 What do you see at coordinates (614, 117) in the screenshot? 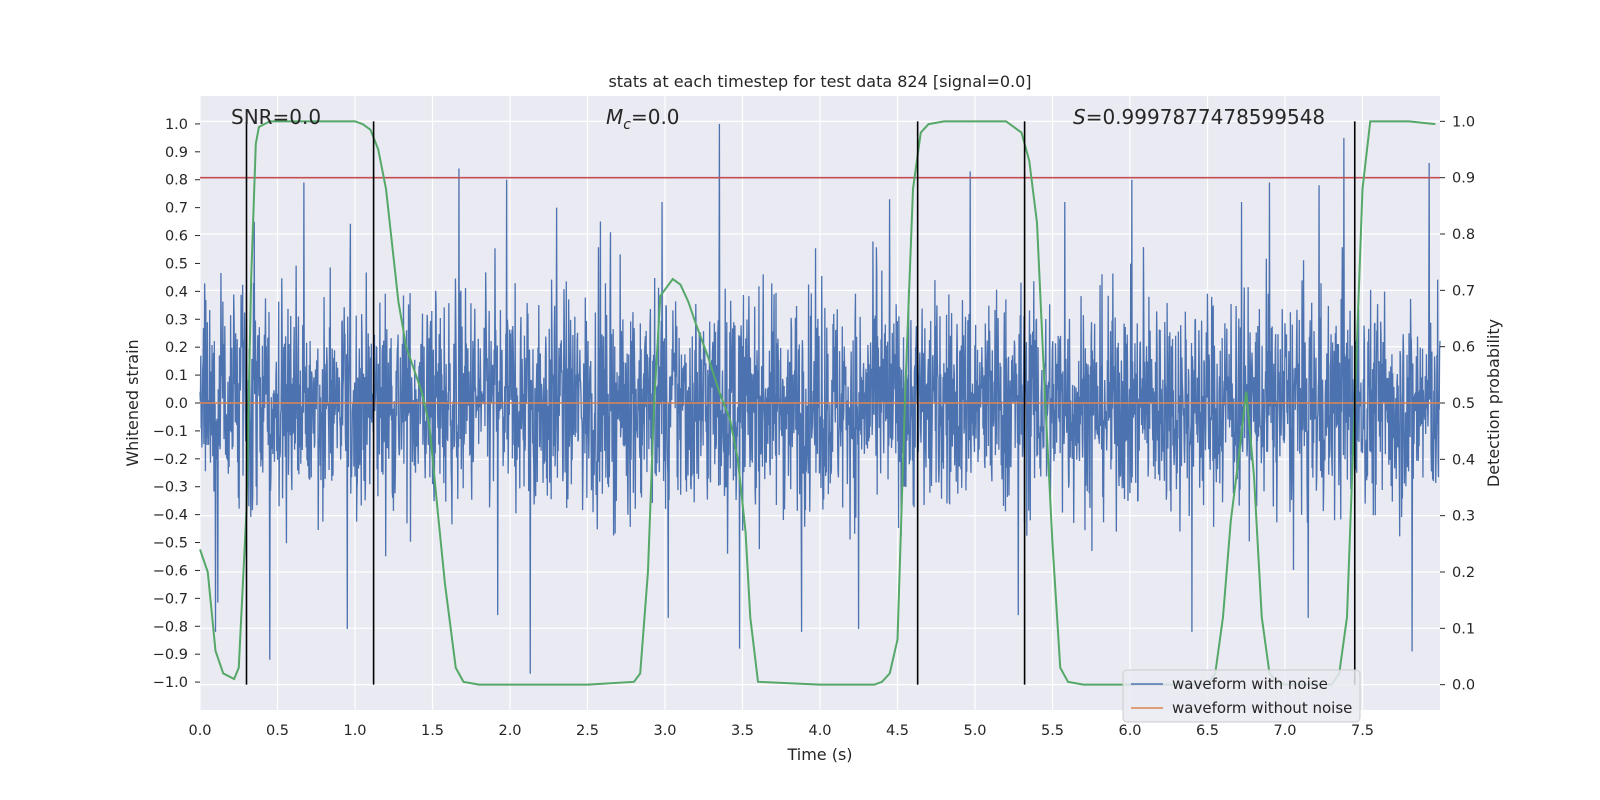
I see `mc-symbol: M` at bounding box center [614, 117].